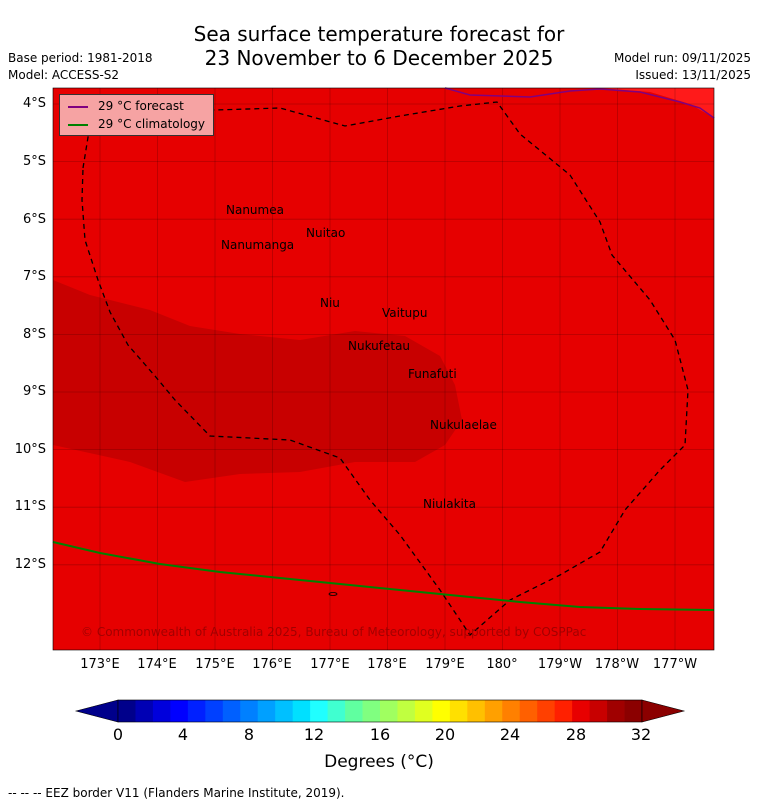 This screenshot has height=804, width=758. I want to click on colorbar-tick: 8, so click(249, 734).